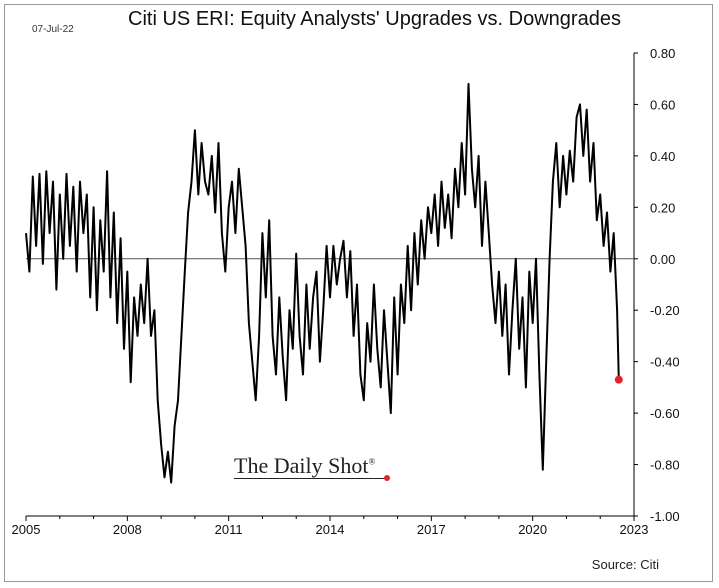 This screenshot has height=588, width=719. Describe the element at coordinates (387, 478) in the screenshot. I see `watermark-dot` at that location.